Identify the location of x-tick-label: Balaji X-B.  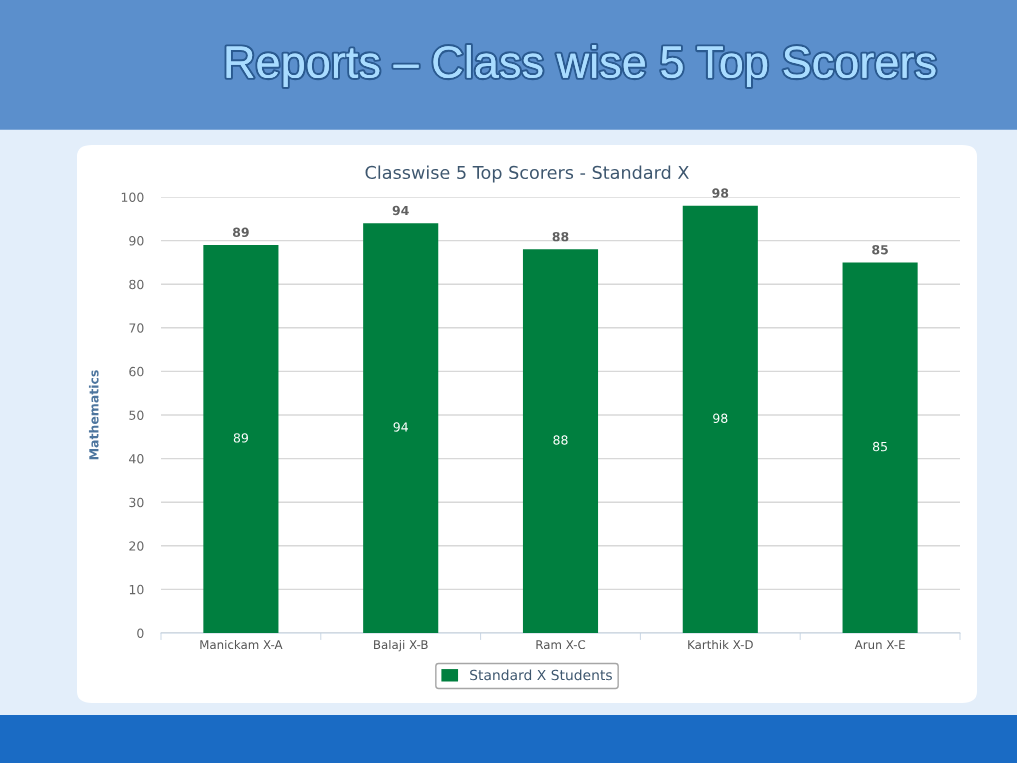
(401, 645).